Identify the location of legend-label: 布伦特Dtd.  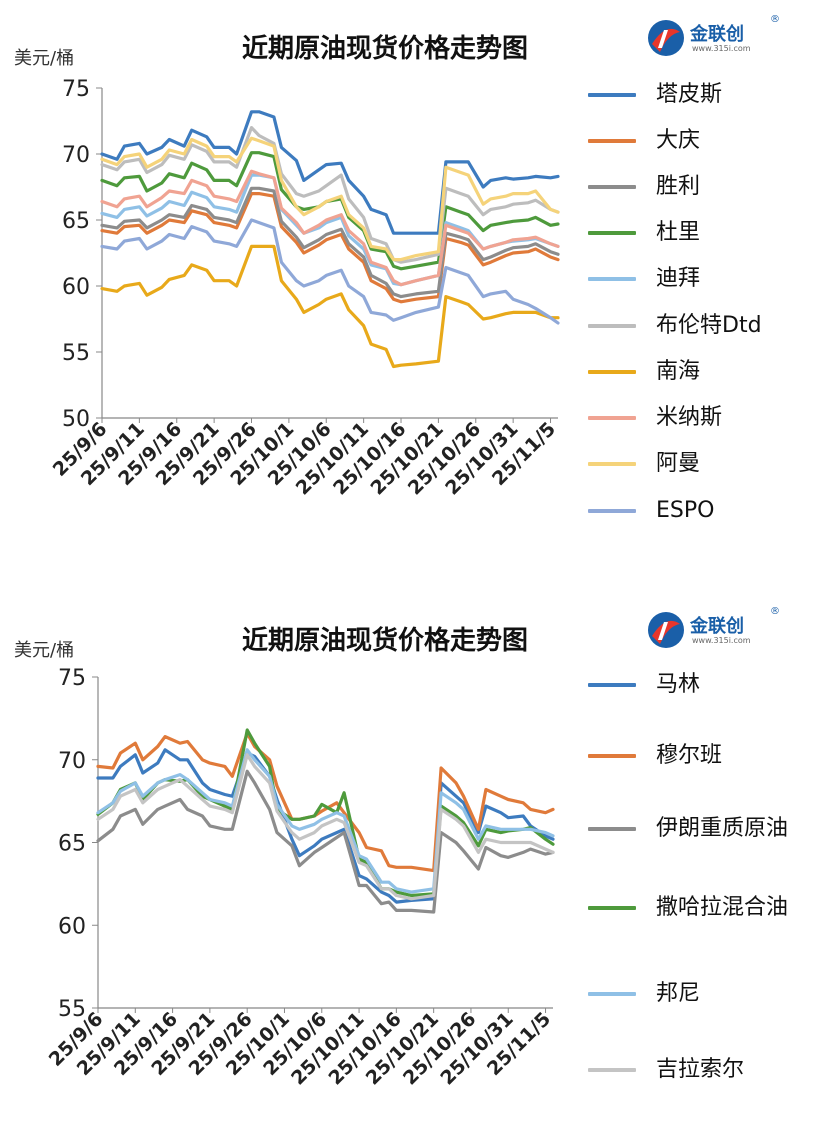
(709, 325).